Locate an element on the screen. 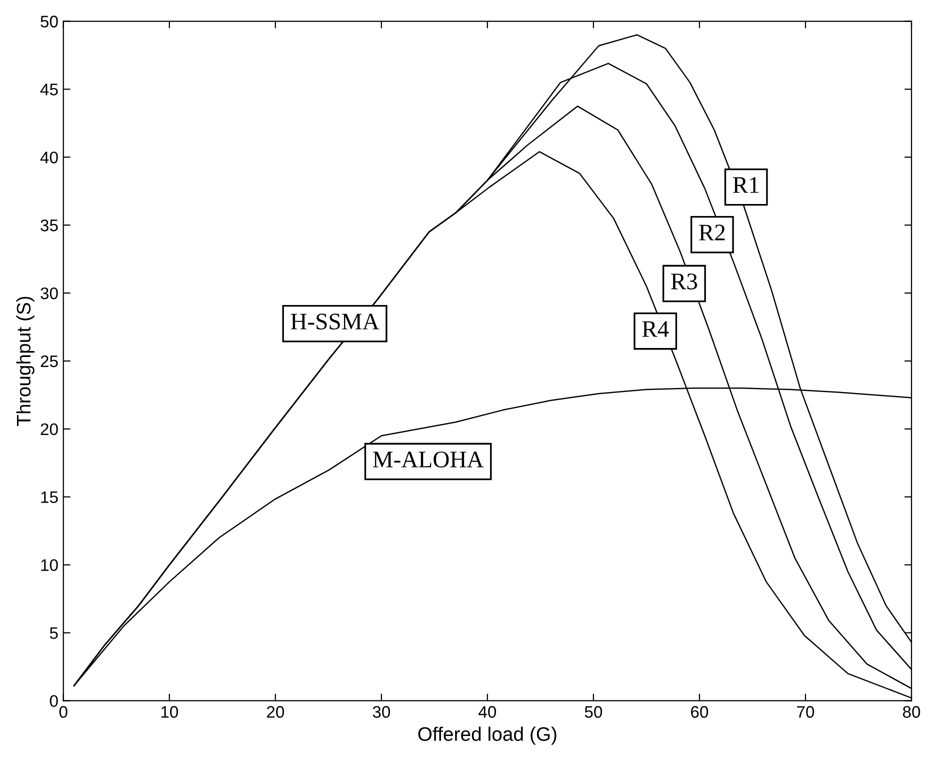  annotation: H-SSMA is located at coordinates (335, 322).